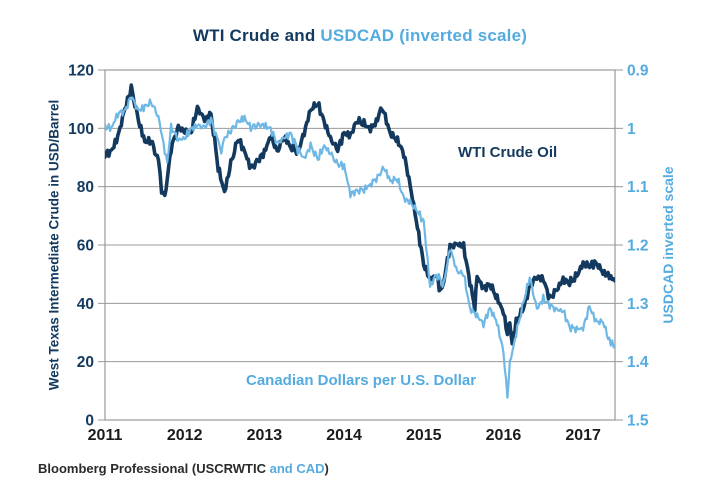 This screenshot has height=500, width=720. Describe the element at coordinates (297, 468) in the screenshot. I see `source-note-blue-part: and CAD` at that location.